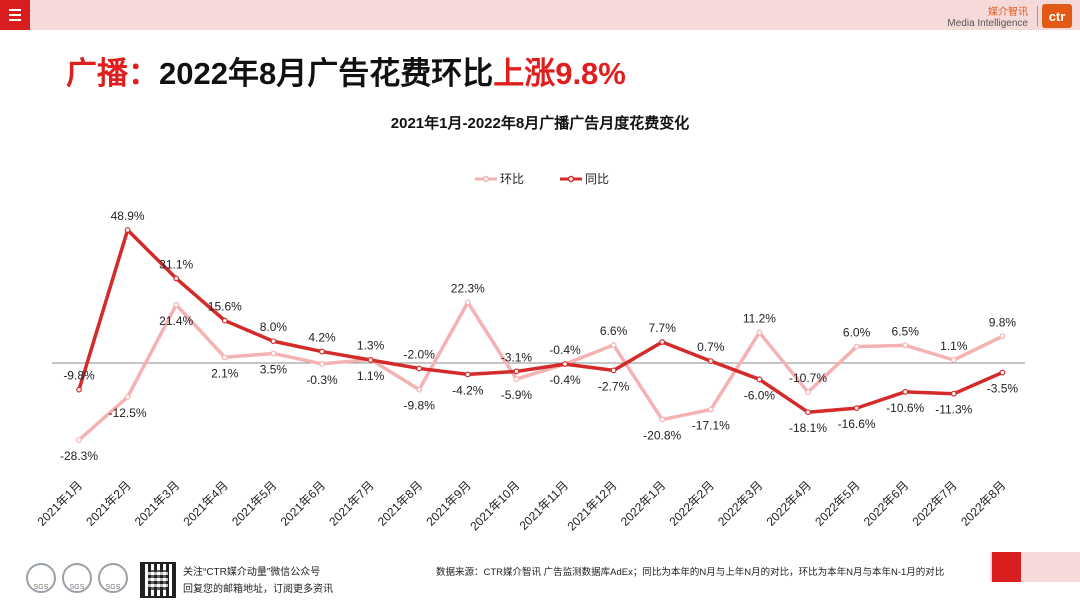 The width and height of the screenshot is (1080, 608). What do you see at coordinates (987, 23) in the screenshot?
I see `brand-en: Media Intelligence` at bounding box center [987, 23].